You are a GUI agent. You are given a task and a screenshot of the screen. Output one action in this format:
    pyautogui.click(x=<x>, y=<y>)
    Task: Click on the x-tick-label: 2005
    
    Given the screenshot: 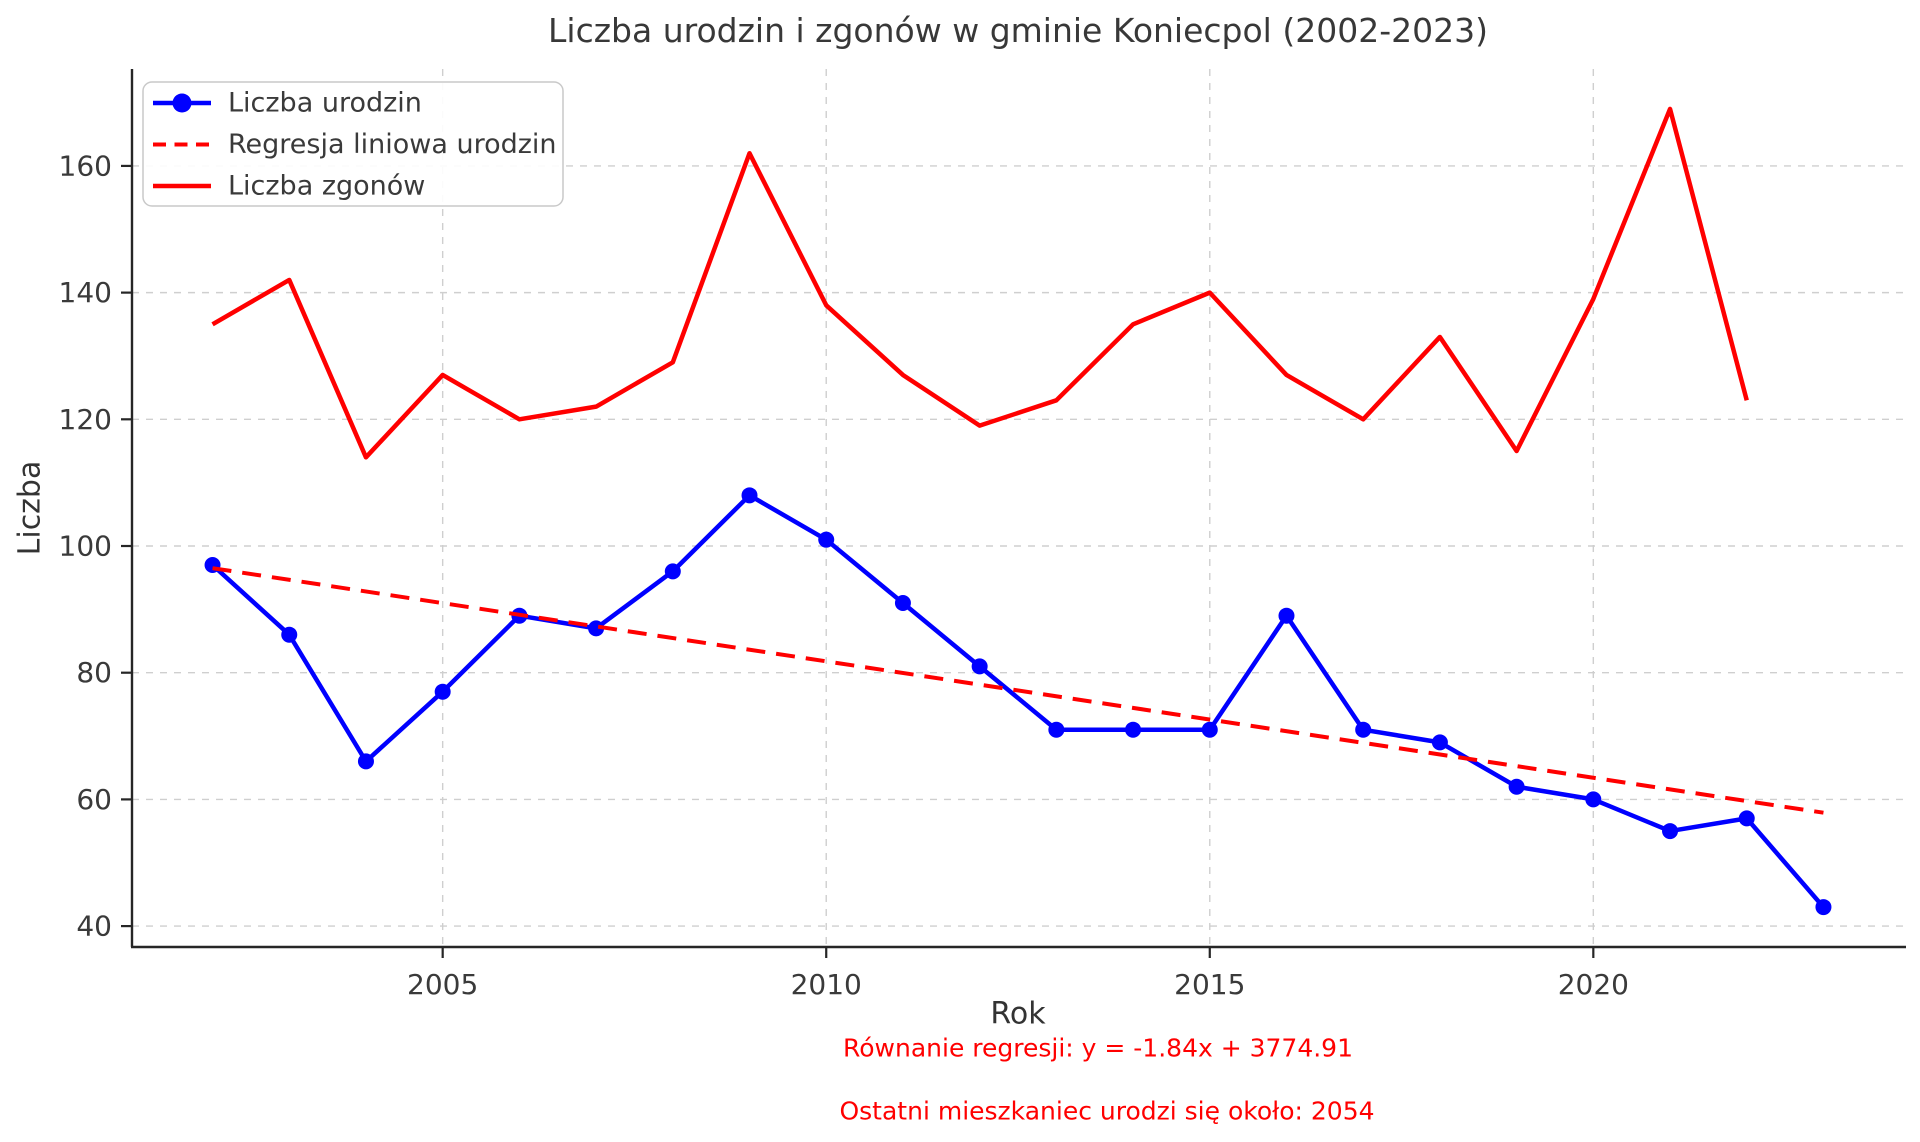 What is the action you would take?
    pyautogui.click(x=442, y=984)
    